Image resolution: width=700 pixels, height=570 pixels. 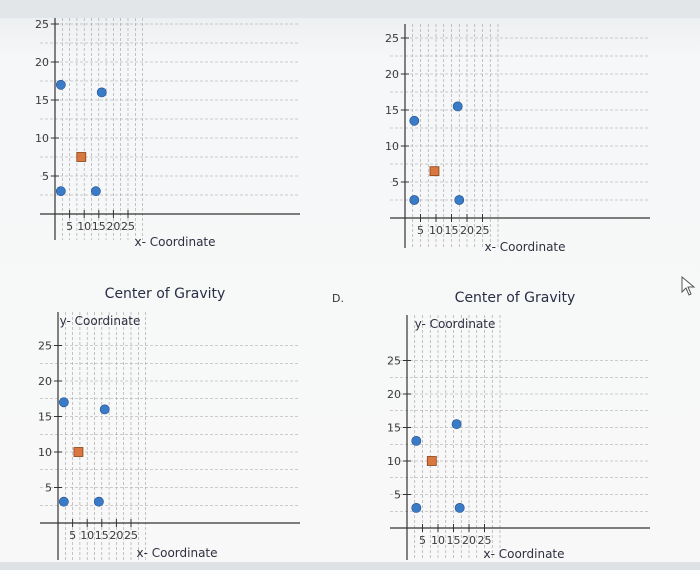 What do you see at coordinates (338, 298) in the screenshot?
I see `answer-option-label: D.` at bounding box center [338, 298].